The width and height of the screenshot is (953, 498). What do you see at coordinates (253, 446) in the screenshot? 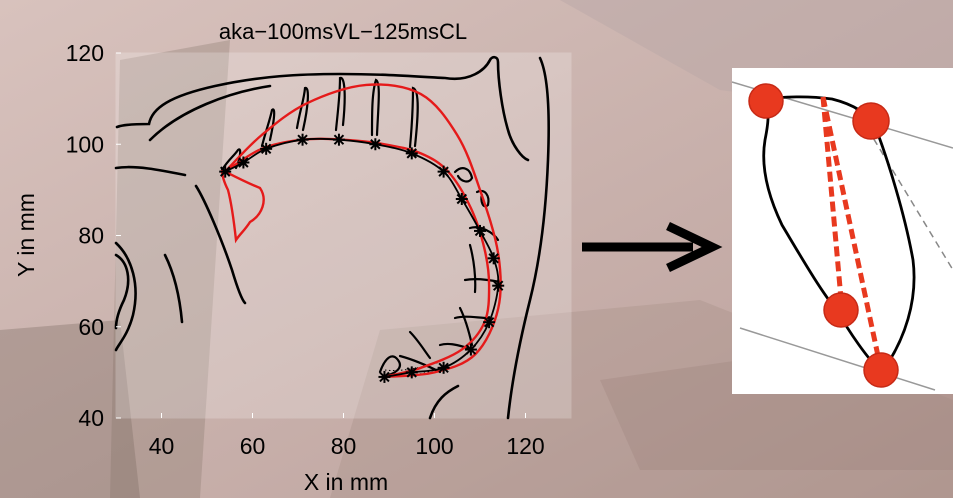
I see `x-tick-label: 60` at bounding box center [253, 446].